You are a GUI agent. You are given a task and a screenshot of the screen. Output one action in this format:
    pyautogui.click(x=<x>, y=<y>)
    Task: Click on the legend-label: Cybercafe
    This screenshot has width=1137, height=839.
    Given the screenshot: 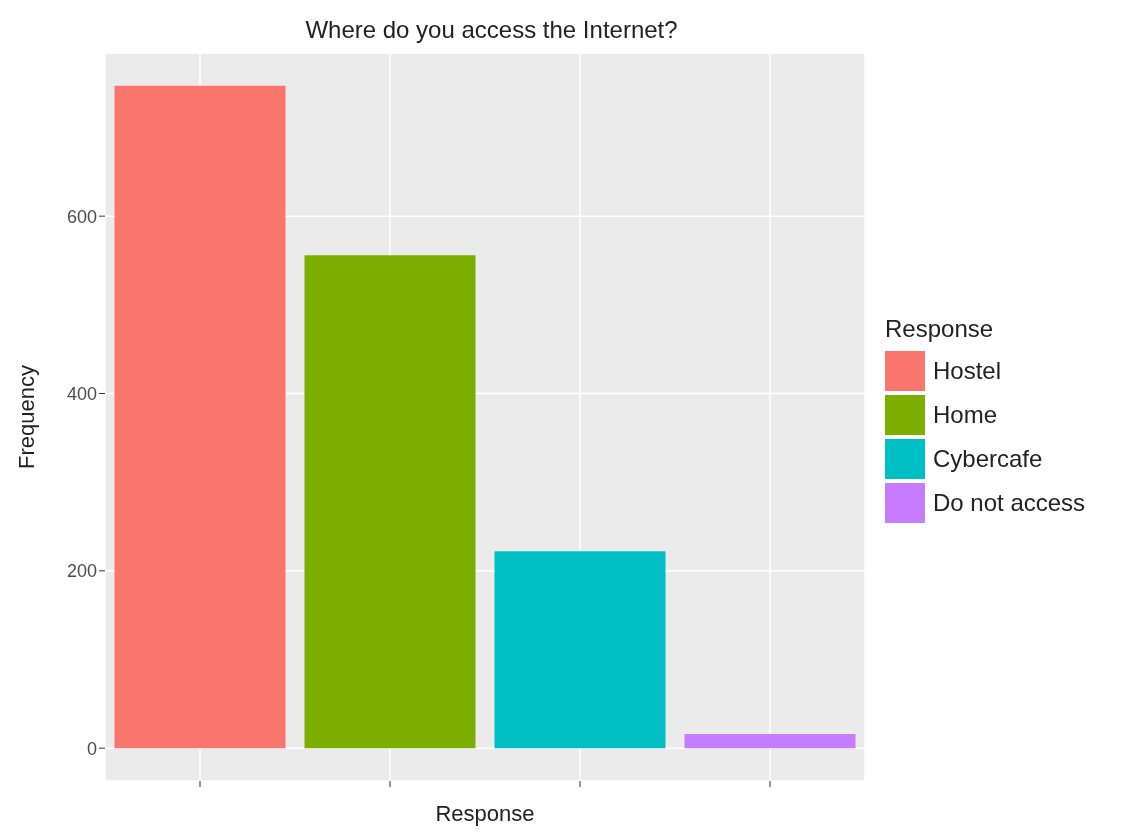 What is the action you would take?
    pyautogui.click(x=988, y=458)
    